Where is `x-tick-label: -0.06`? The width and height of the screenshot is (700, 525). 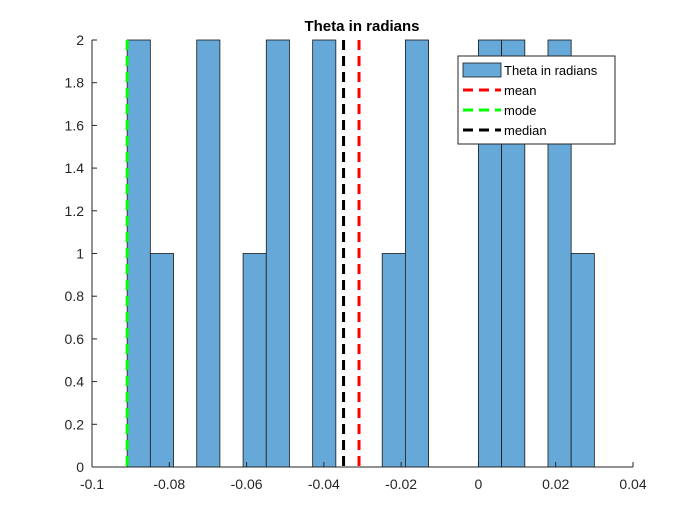
x-tick-label: -0.06 is located at coordinates (247, 484).